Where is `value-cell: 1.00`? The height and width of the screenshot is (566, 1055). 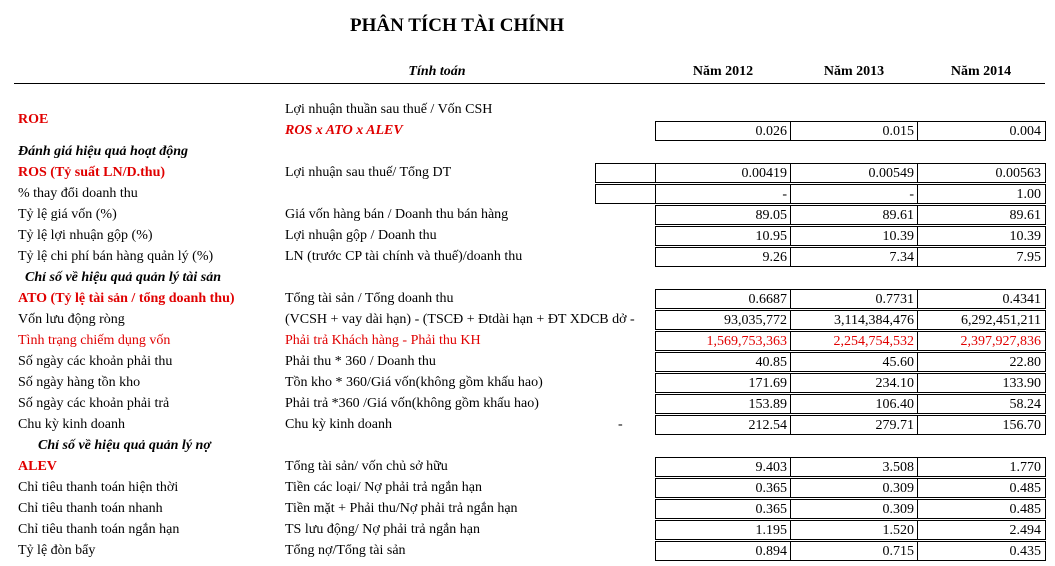 value-cell: 1.00 is located at coordinates (981, 194).